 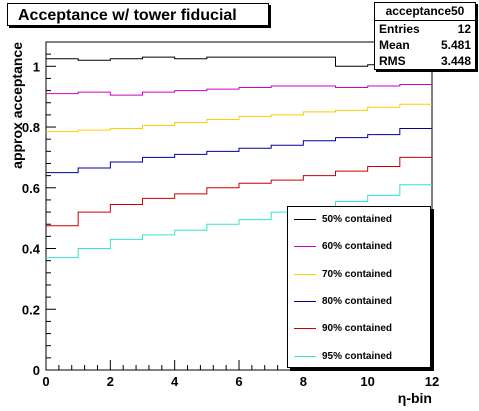 I want to click on legend-label: 95% contained, so click(x=357, y=356).